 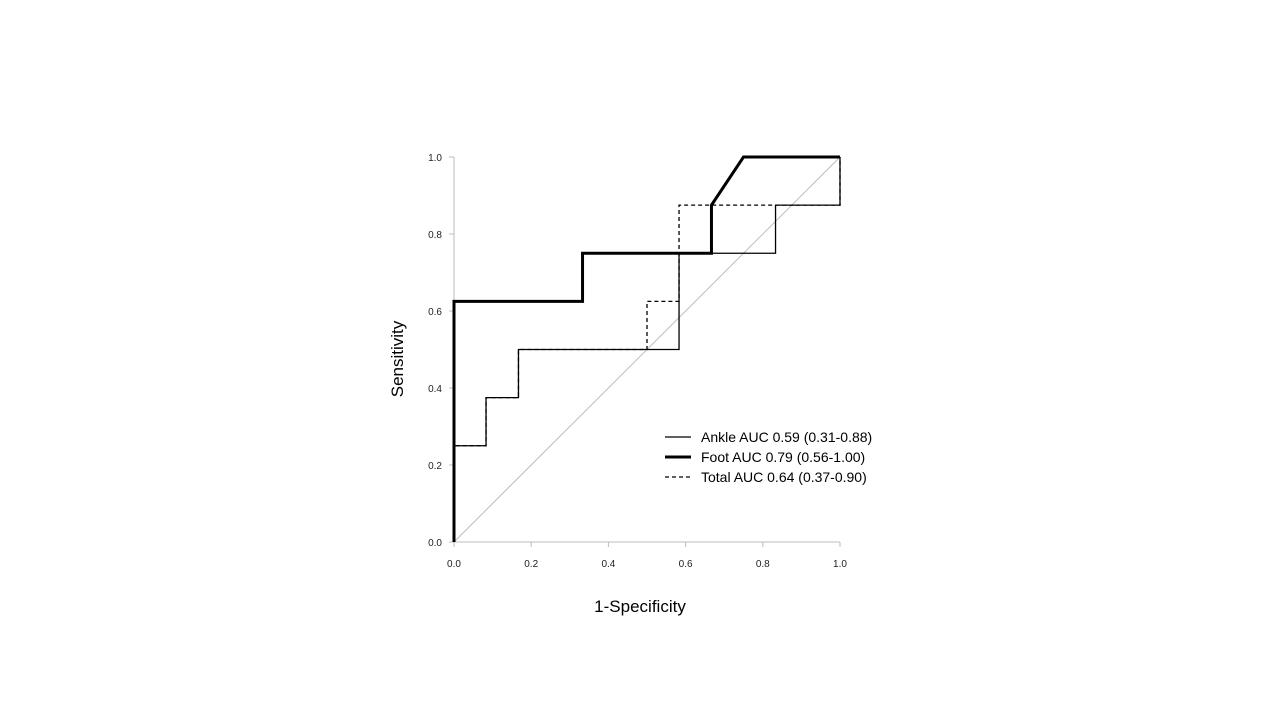 What do you see at coordinates (454, 564) in the screenshot?
I see `x-tick-label: 0.0` at bounding box center [454, 564].